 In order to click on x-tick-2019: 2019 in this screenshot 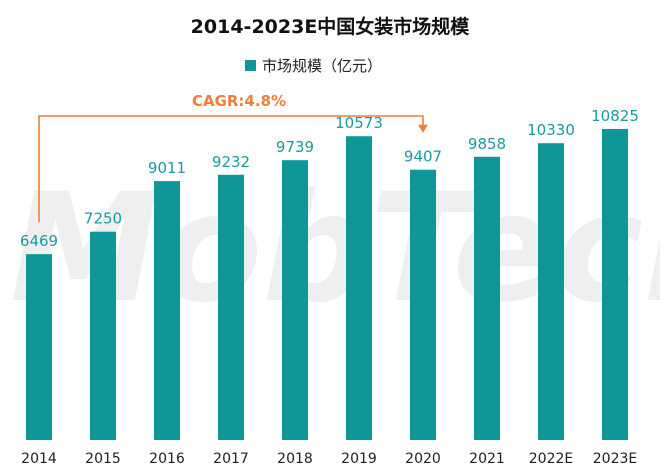, I will do `click(359, 459)`.